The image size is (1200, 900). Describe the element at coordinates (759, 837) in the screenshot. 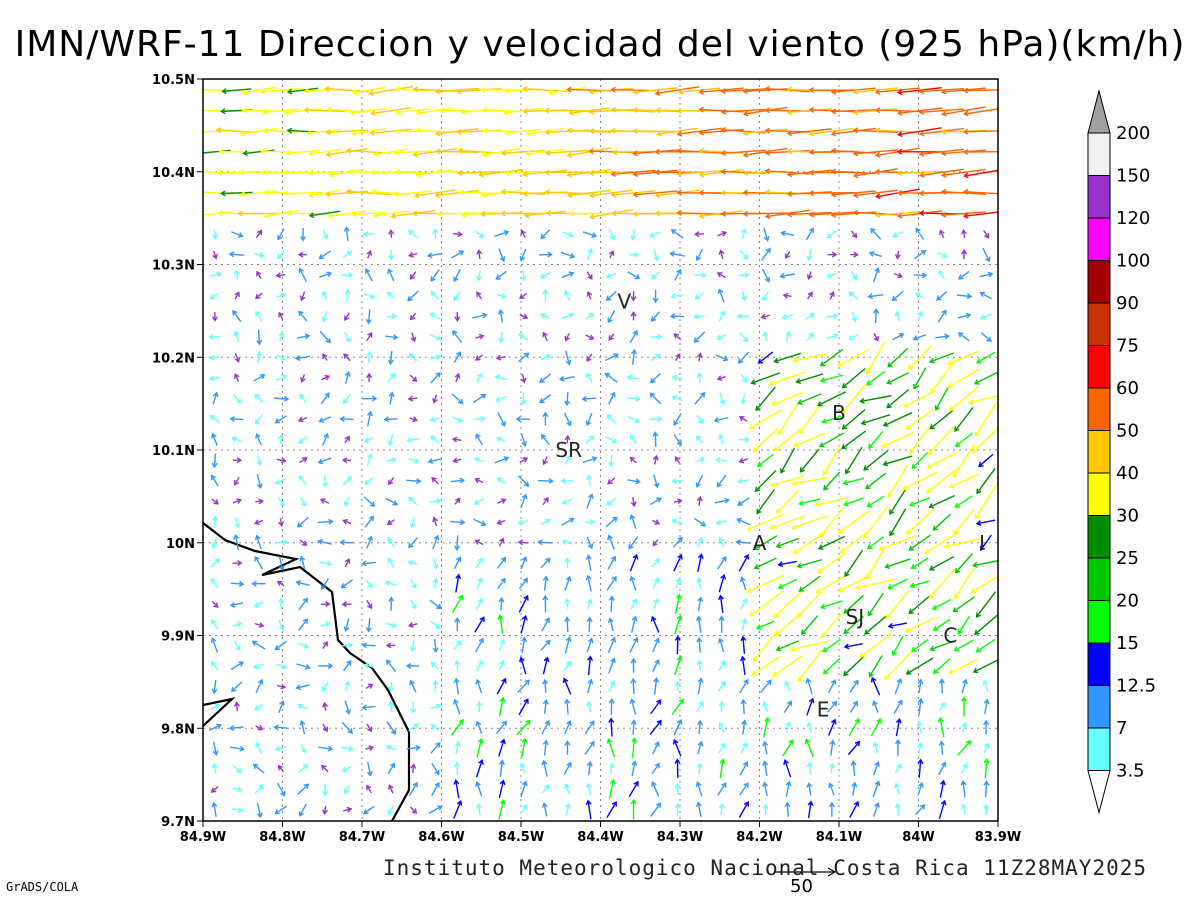

I see `x-tick-label: 84.2W` at that location.